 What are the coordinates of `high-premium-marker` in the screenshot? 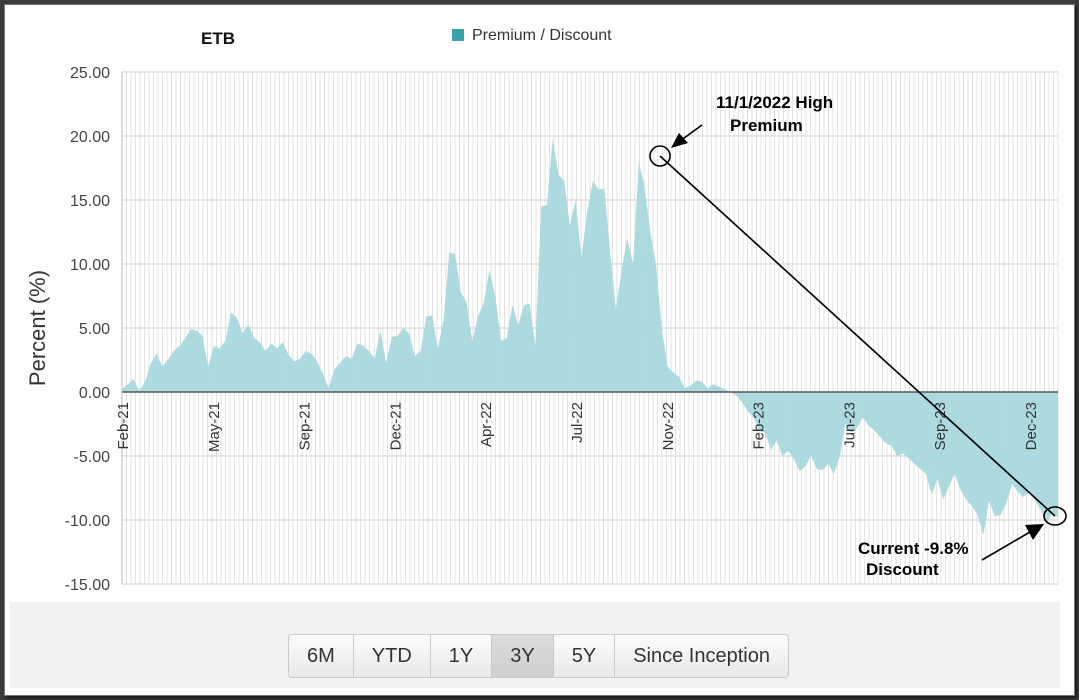 It's located at (660, 156).